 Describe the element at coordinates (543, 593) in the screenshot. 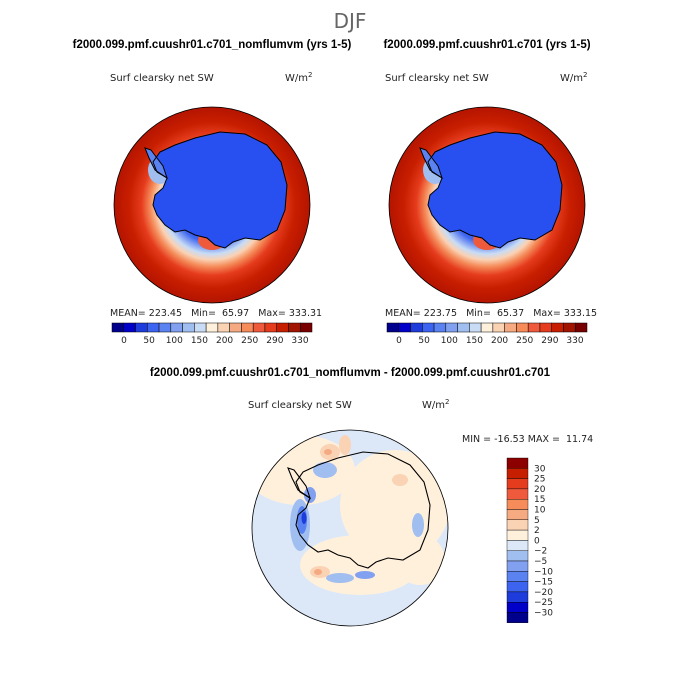

I see `colorbar-tick-label: −20` at that location.